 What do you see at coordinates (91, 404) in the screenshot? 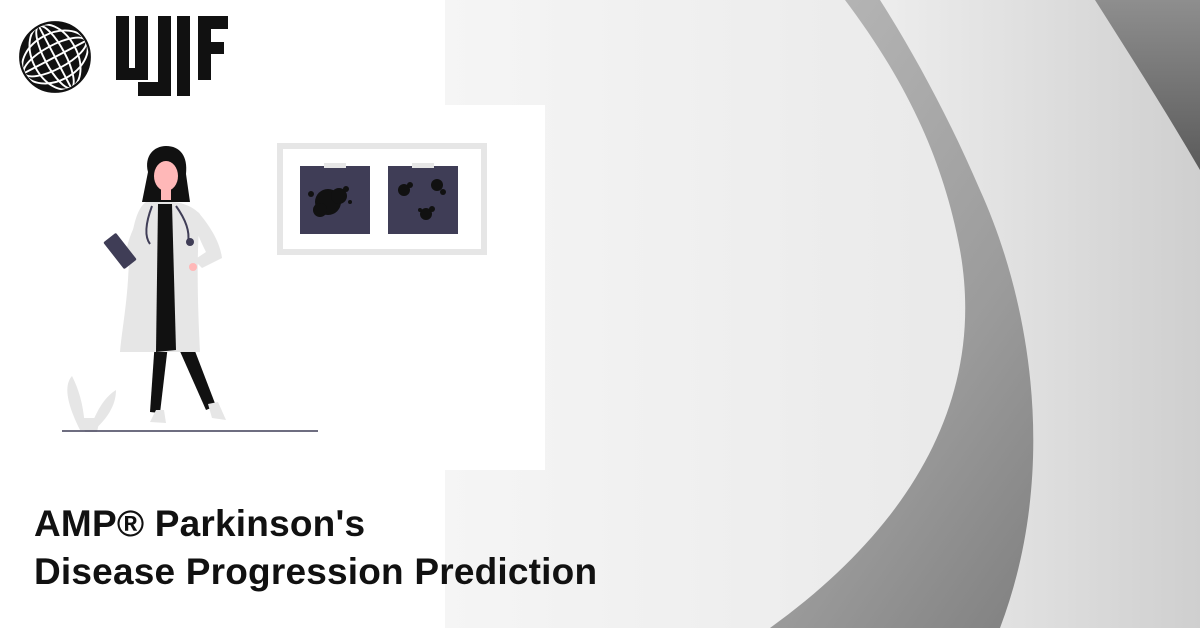
I see `plant` at bounding box center [91, 404].